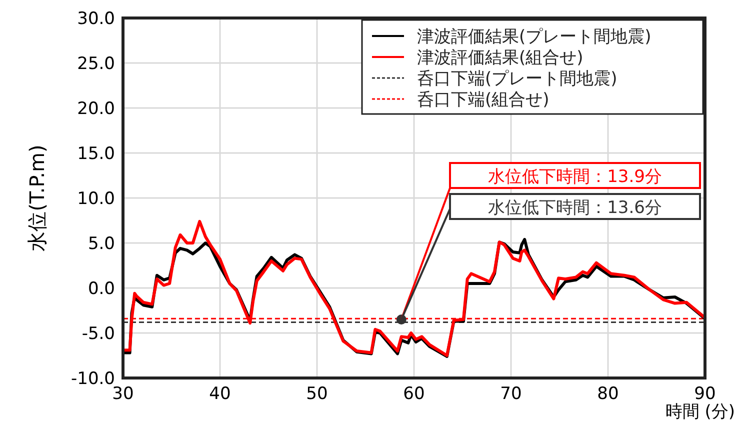  I want to click on y-tick-label: 30.0, so click(96, 19).